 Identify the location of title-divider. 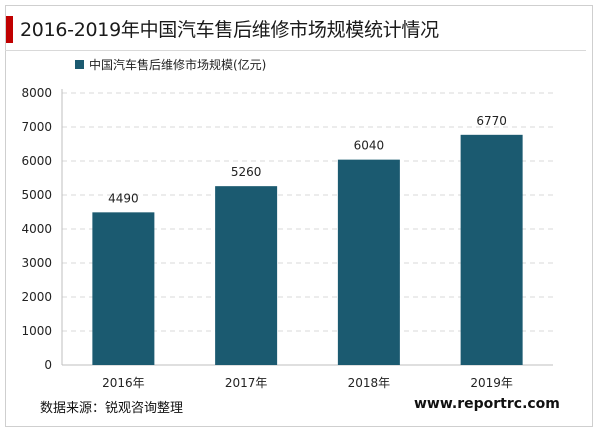
(295, 50).